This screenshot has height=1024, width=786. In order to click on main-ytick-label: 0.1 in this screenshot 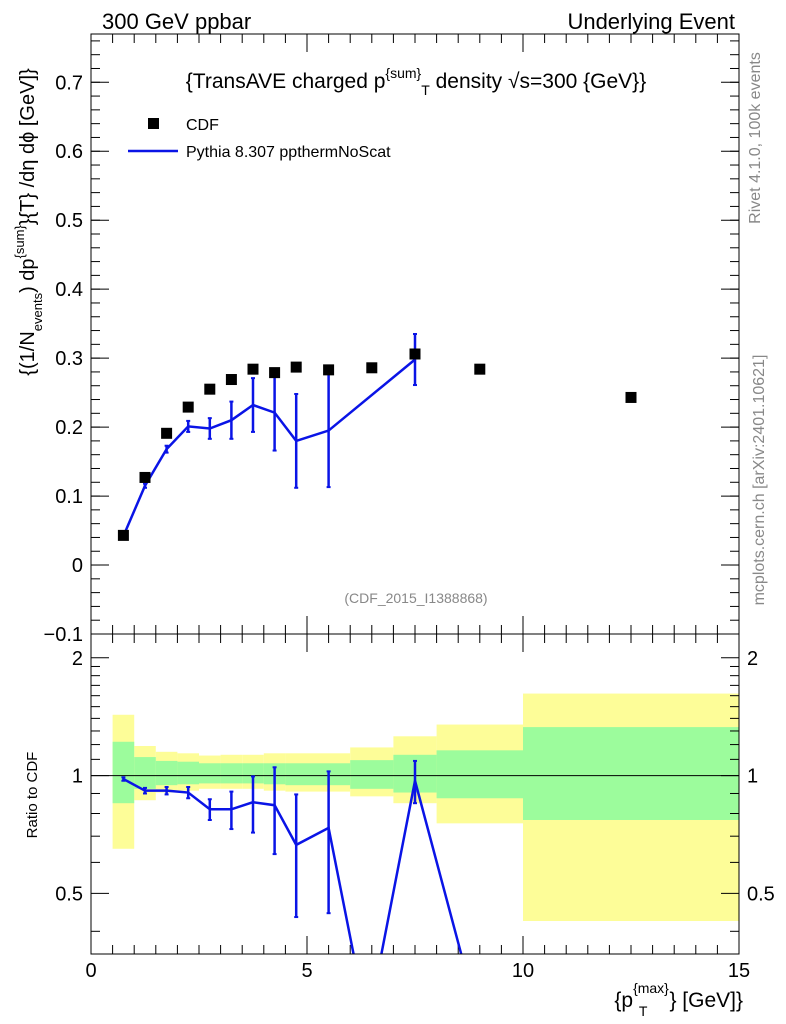, I will do `click(69, 497)`.